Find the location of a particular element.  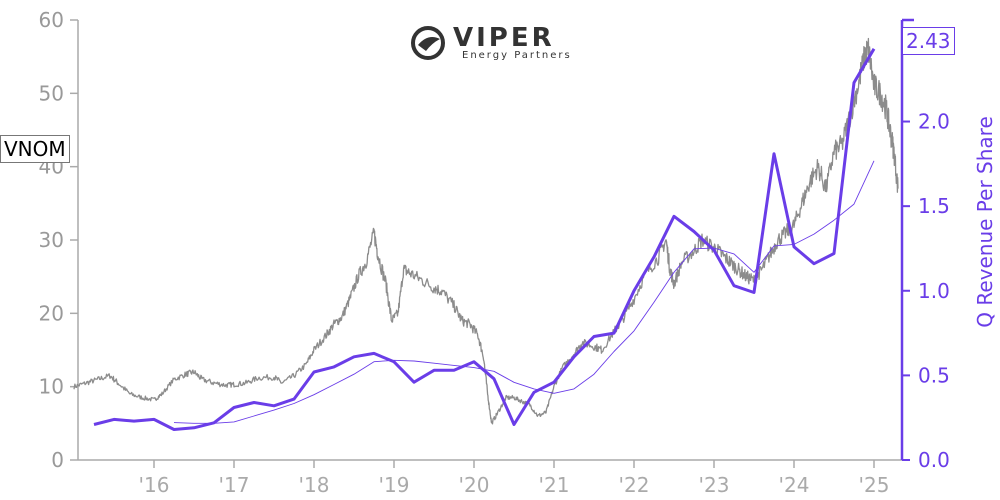

ticker-label: VNOM is located at coordinates (35, 149).